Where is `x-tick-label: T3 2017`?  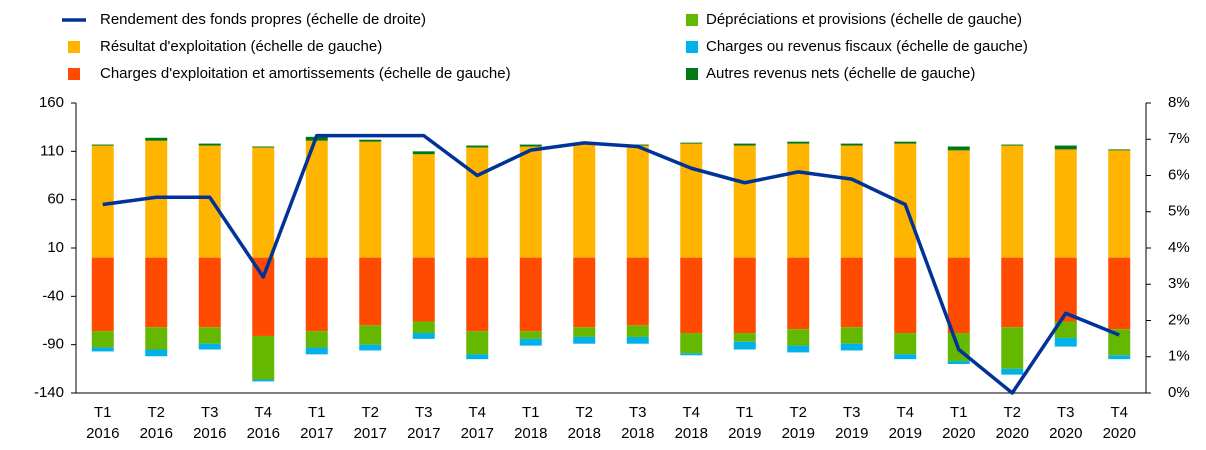 x-tick-label: T3 2017 is located at coordinates (424, 423).